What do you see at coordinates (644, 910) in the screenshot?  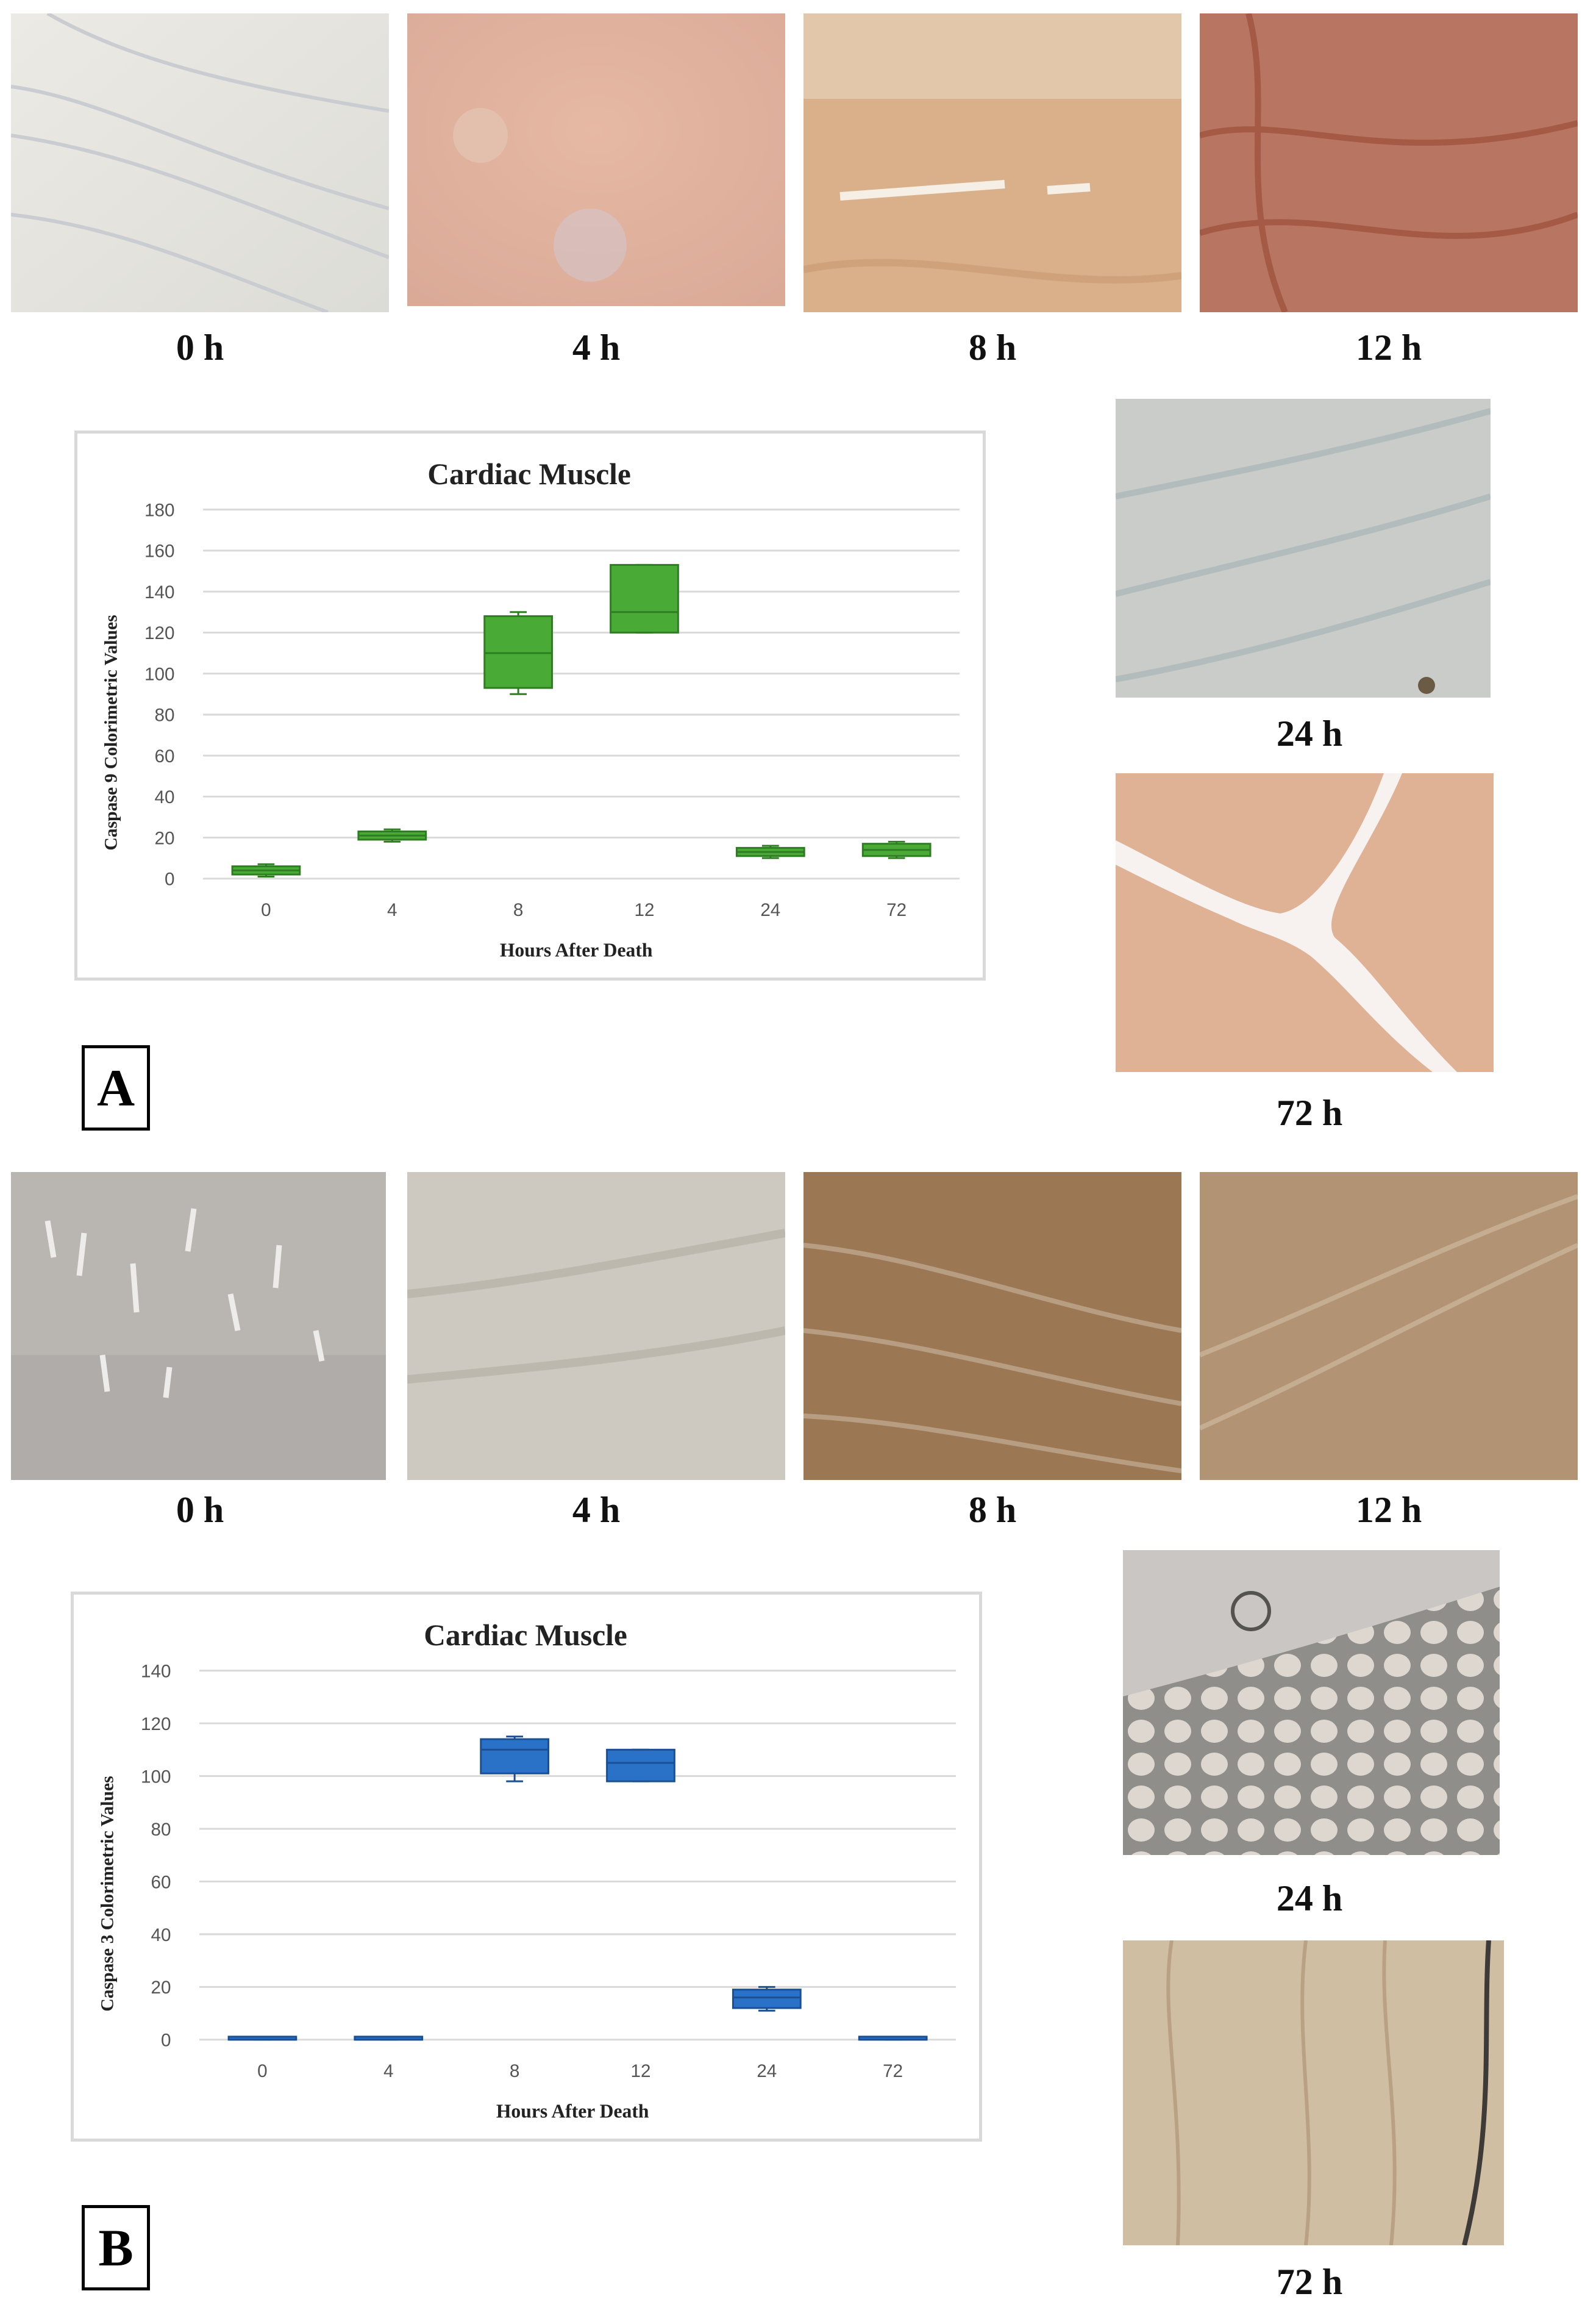 I see `chart-a-xtick-12: 12` at bounding box center [644, 910].